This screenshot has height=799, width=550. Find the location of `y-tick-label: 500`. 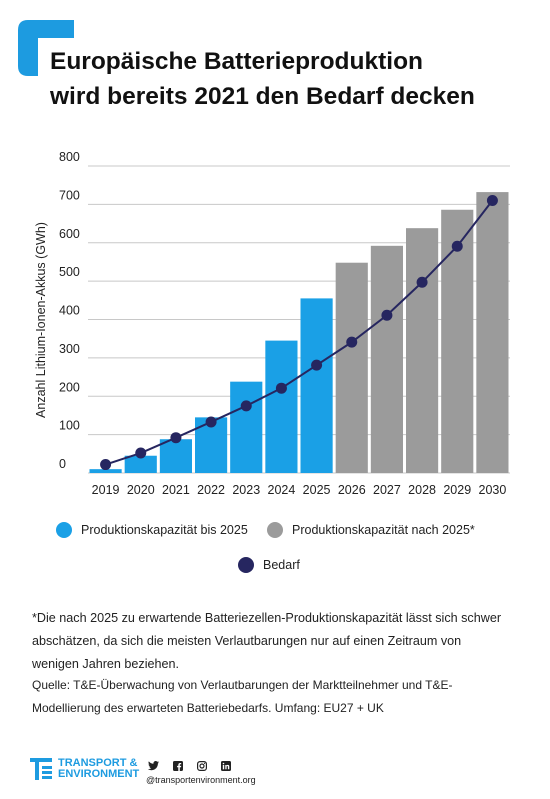

y-tick-label: 500 is located at coordinates (69, 272).